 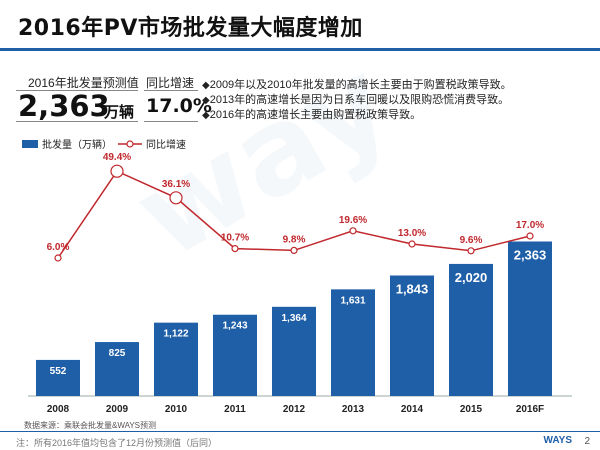 I want to click on growth-box, so click(x=171, y=106).